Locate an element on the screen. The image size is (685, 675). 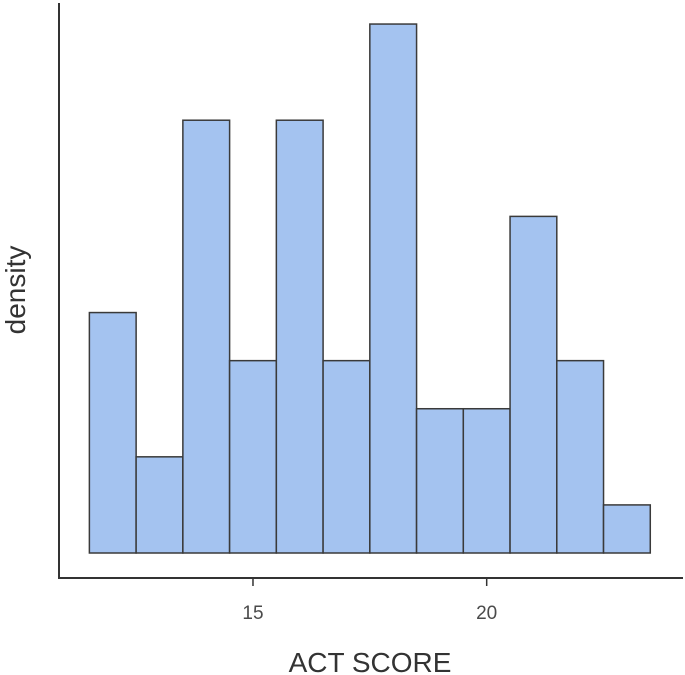
x-axis-ticks: 15 20 is located at coordinates (369, 601).